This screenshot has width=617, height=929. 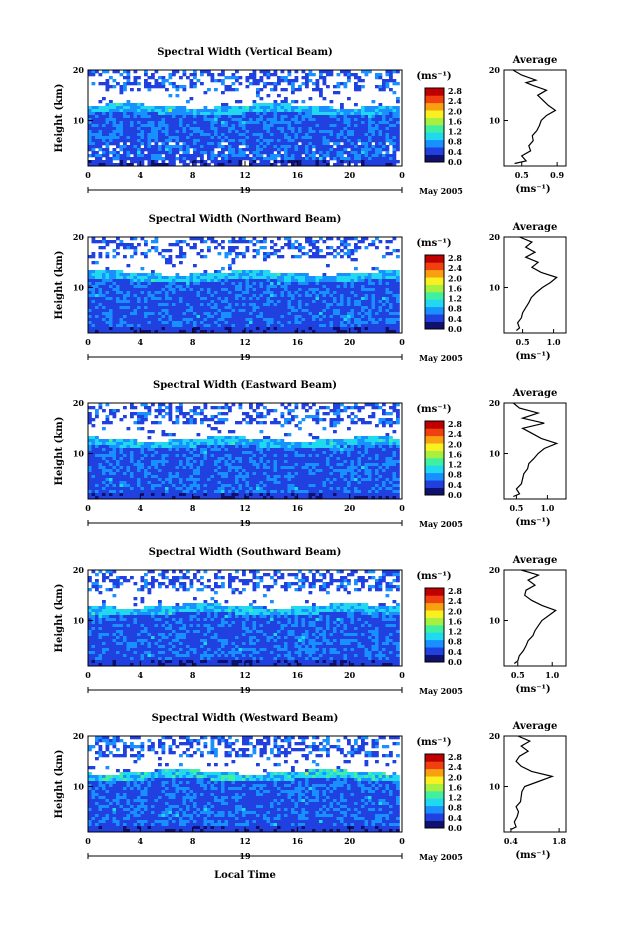 What do you see at coordinates (455, 91) in the screenshot?
I see `colorbar-tick: 2.8` at bounding box center [455, 91].